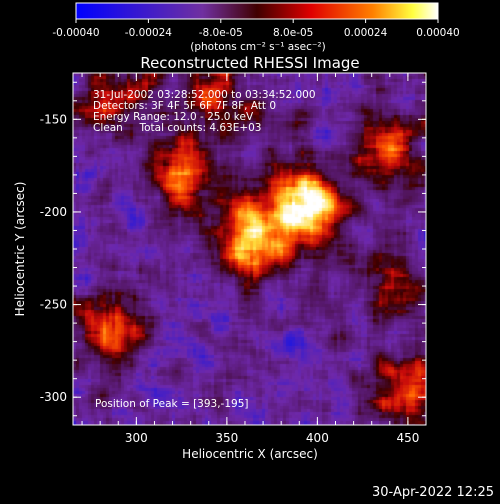  What do you see at coordinates (366, 33) in the screenshot?
I see `colorbar-tick-label: 0.00024` at bounding box center [366, 33].